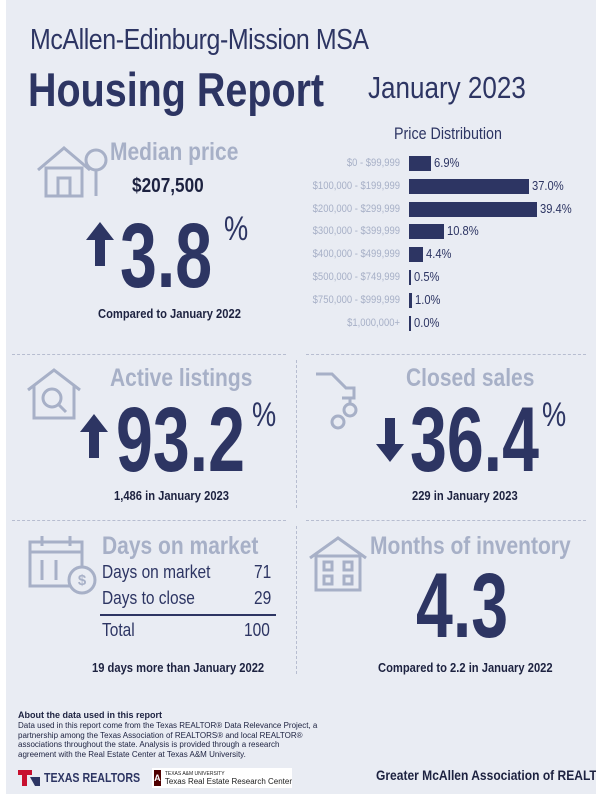 The image size is (602, 794). Describe the element at coordinates (427, 322) in the screenshot. I see `distribution-value-label: 0.0%` at that location.